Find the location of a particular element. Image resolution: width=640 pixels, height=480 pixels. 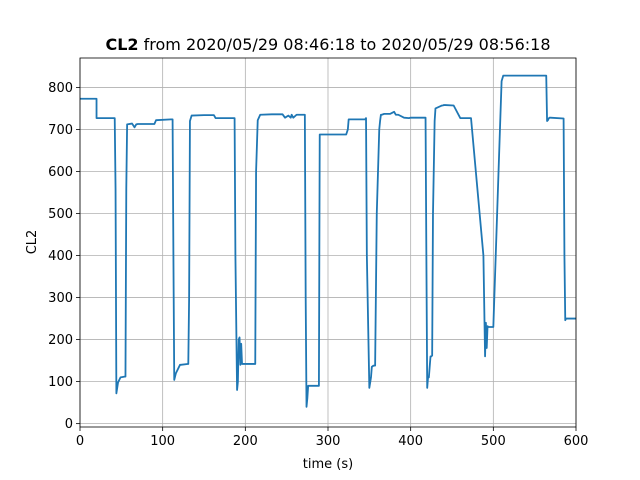

y-tick-label: 0 is located at coordinates (69, 424).